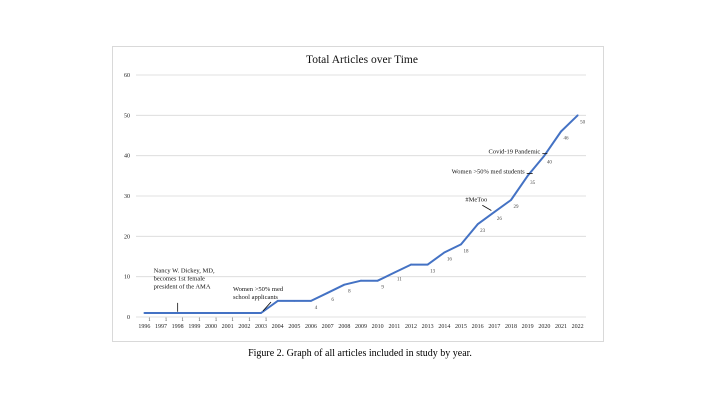 The width and height of the screenshot is (720, 405). What do you see at coordinates (476, 200) in the screenshot?
I see `annotation-text: #MeToo` at bounding box center [476, 200].